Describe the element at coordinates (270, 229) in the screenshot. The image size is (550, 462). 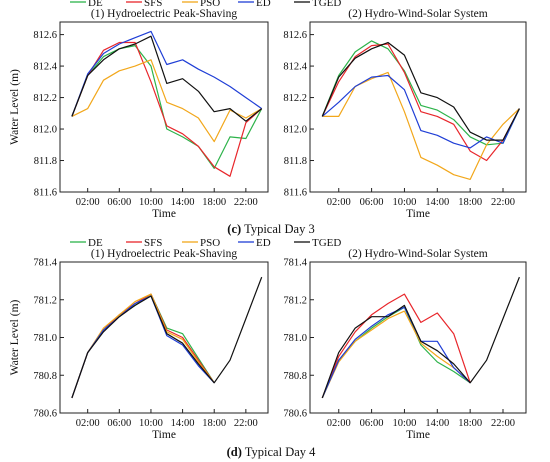
I see `caption-day3: (c) Typical Day 3` at that location.